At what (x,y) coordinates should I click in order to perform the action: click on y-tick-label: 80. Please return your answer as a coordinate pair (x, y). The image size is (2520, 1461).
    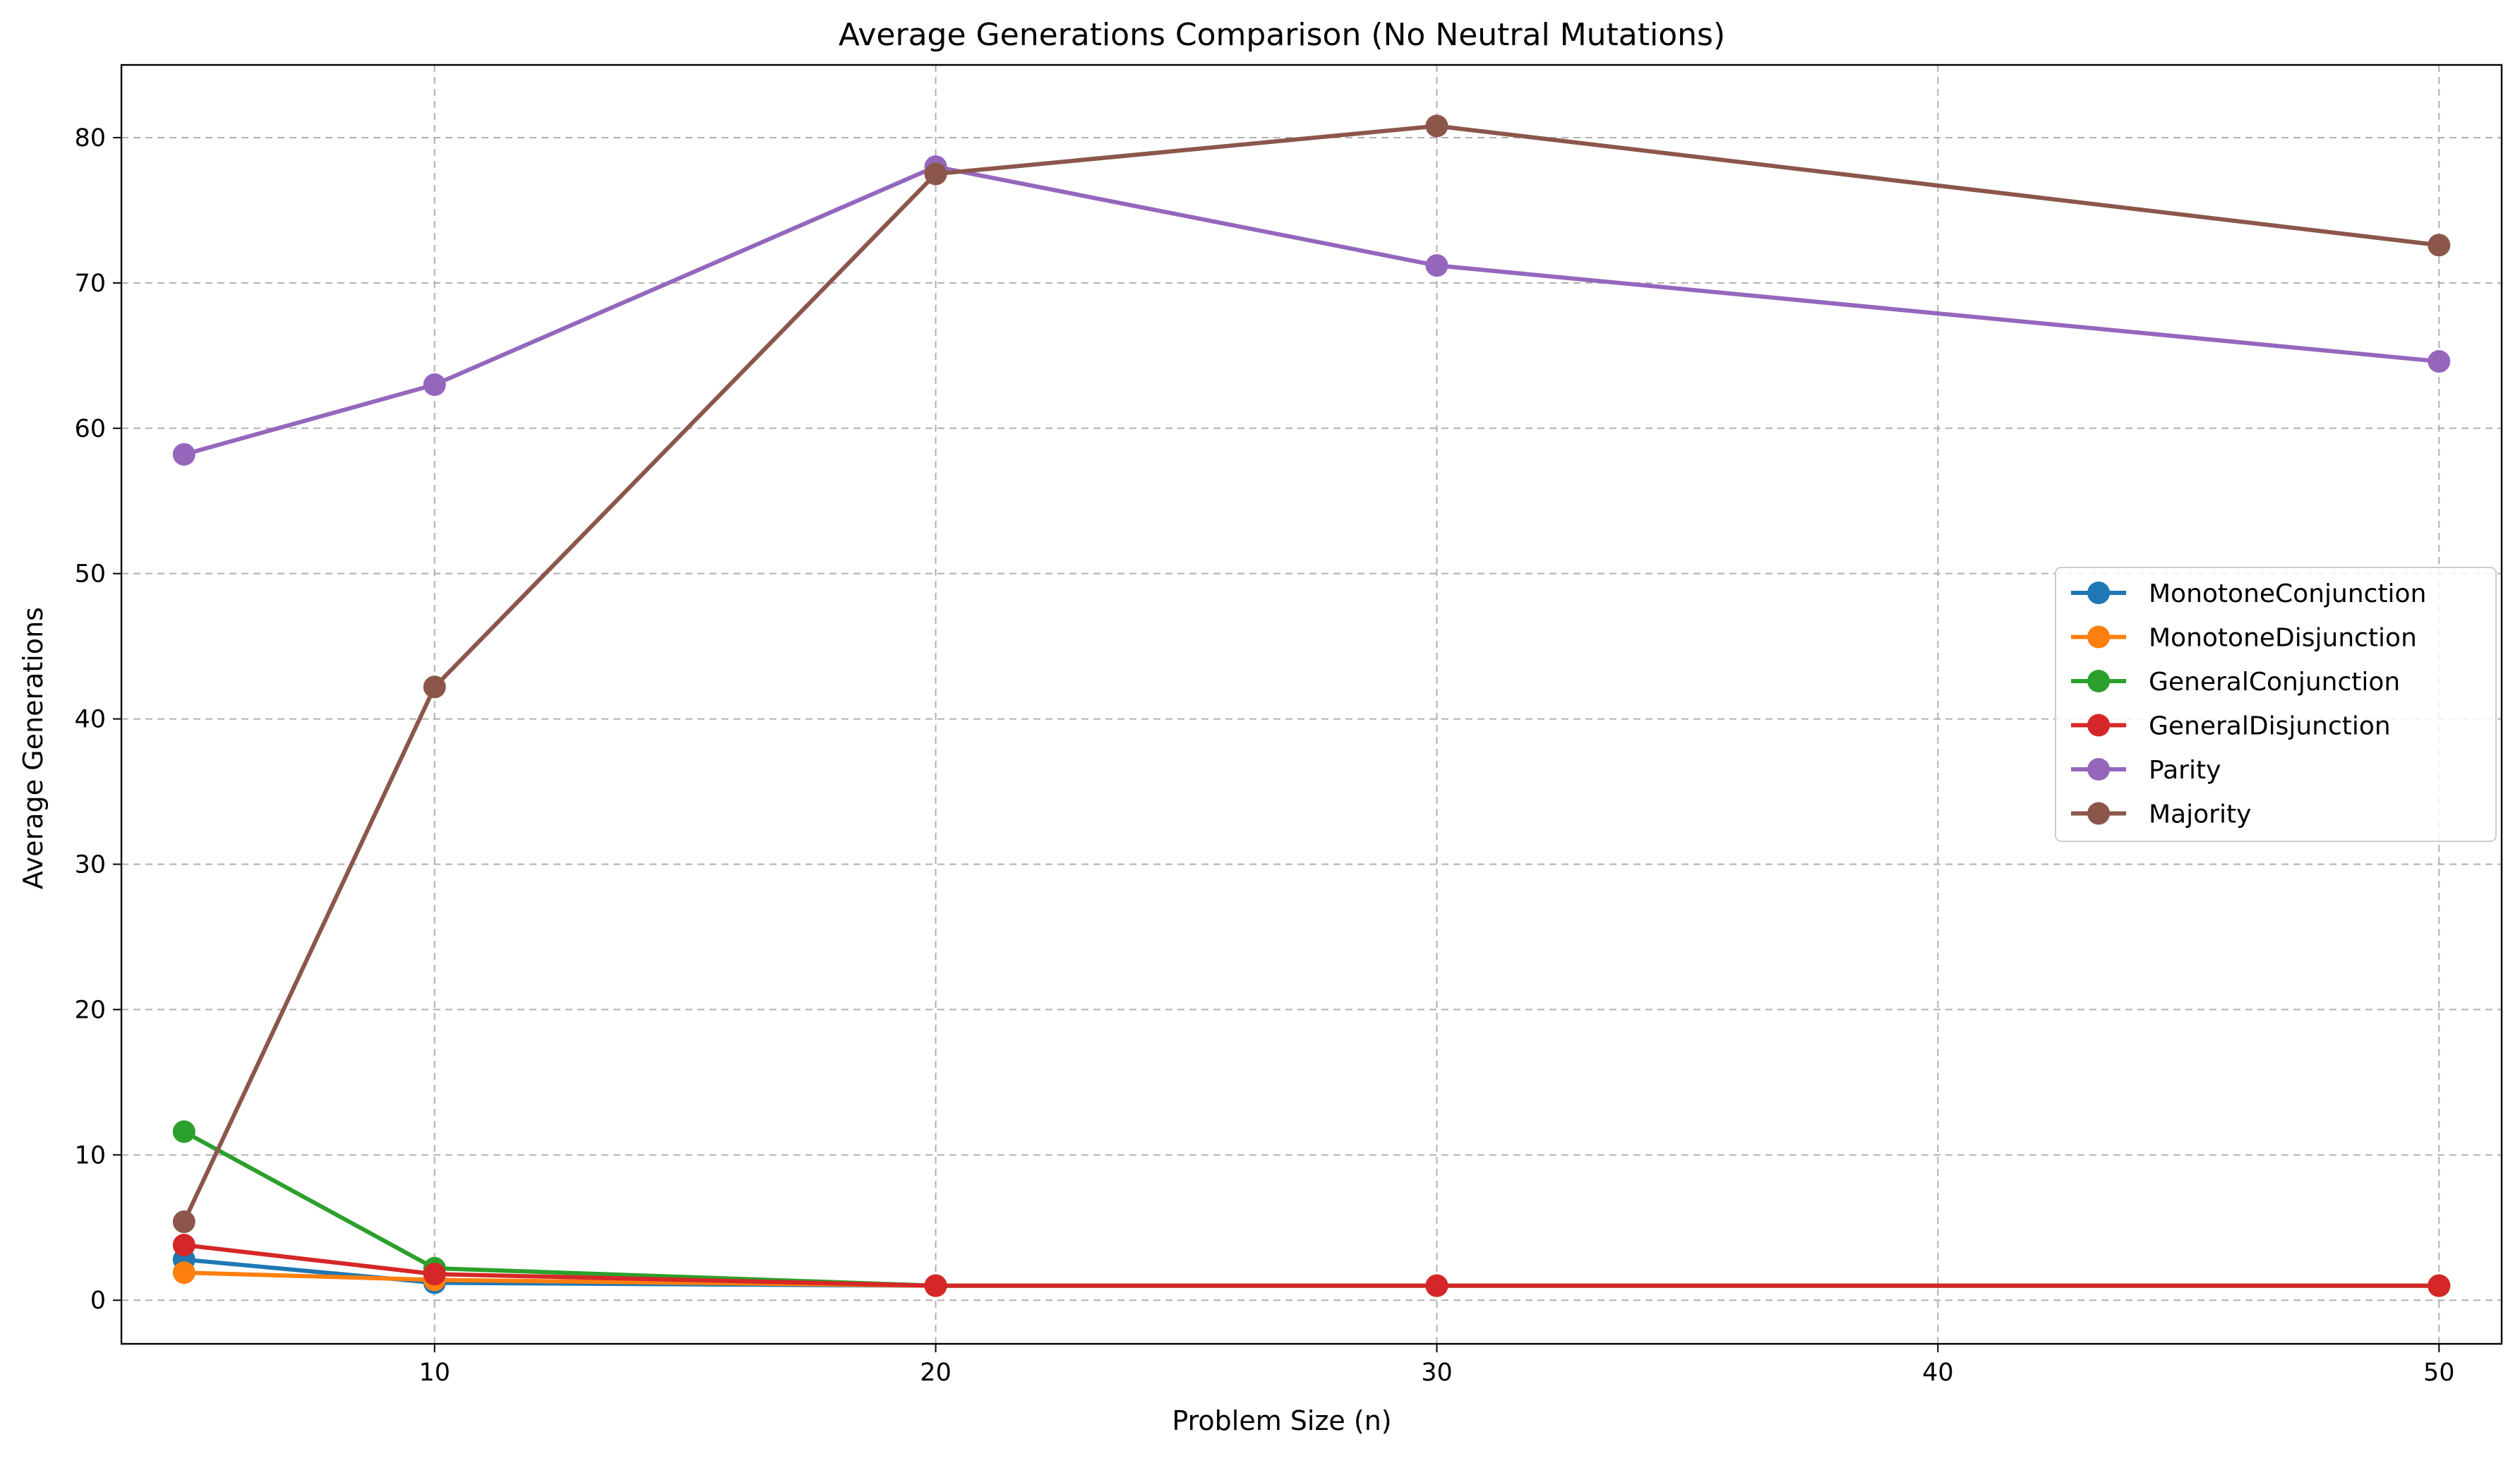
    Looking at the image, I should click on (90, 138).